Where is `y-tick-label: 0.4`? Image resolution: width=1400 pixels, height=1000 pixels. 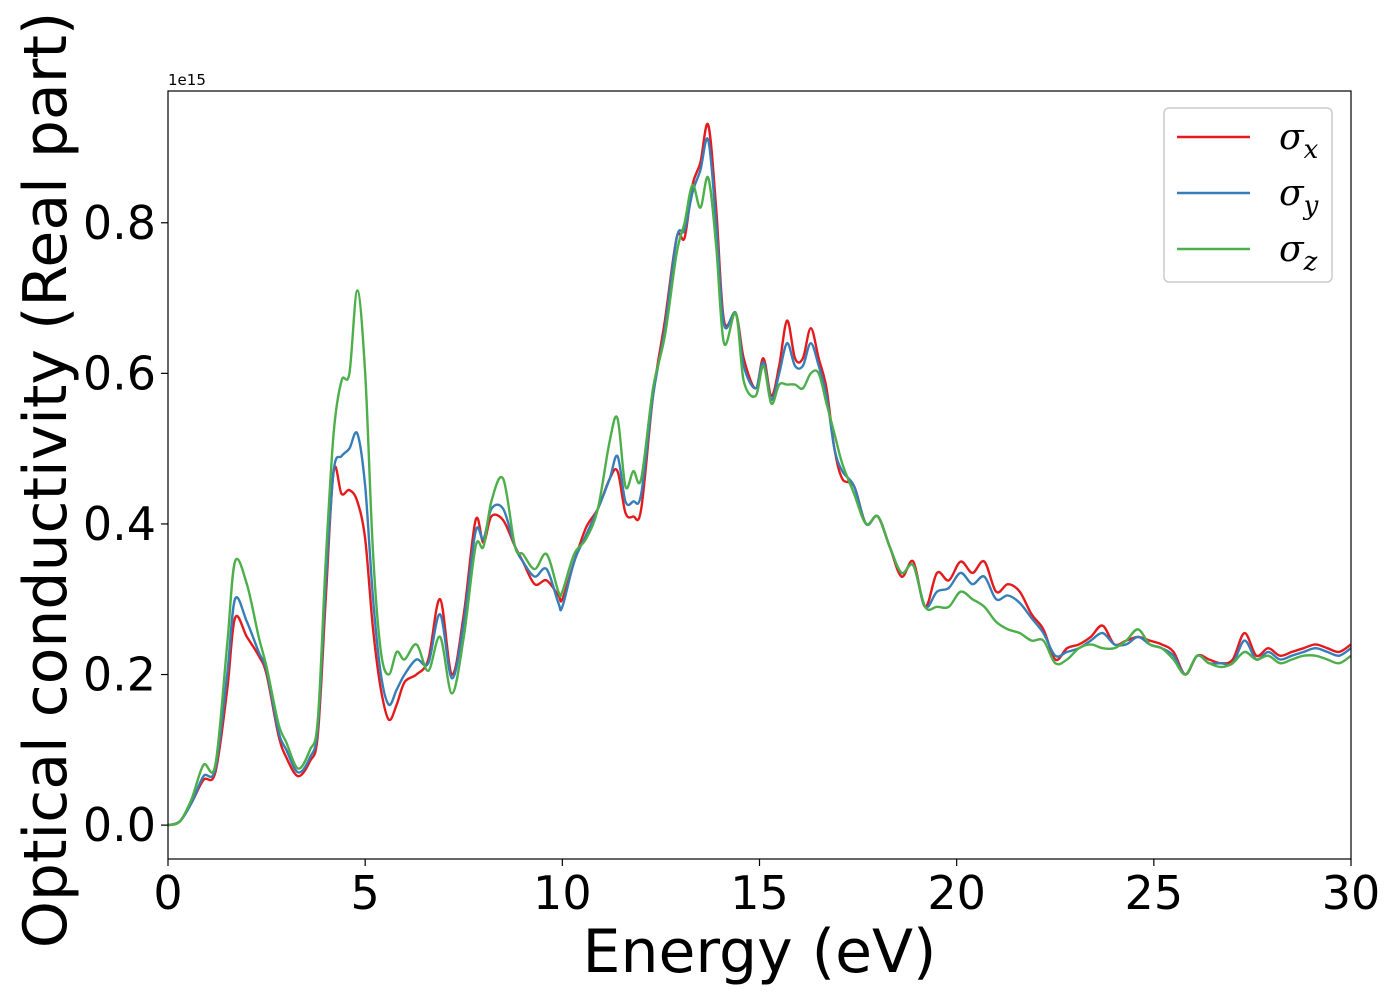
y-tick-label: 0.4 is located at coordinates (119, 524).